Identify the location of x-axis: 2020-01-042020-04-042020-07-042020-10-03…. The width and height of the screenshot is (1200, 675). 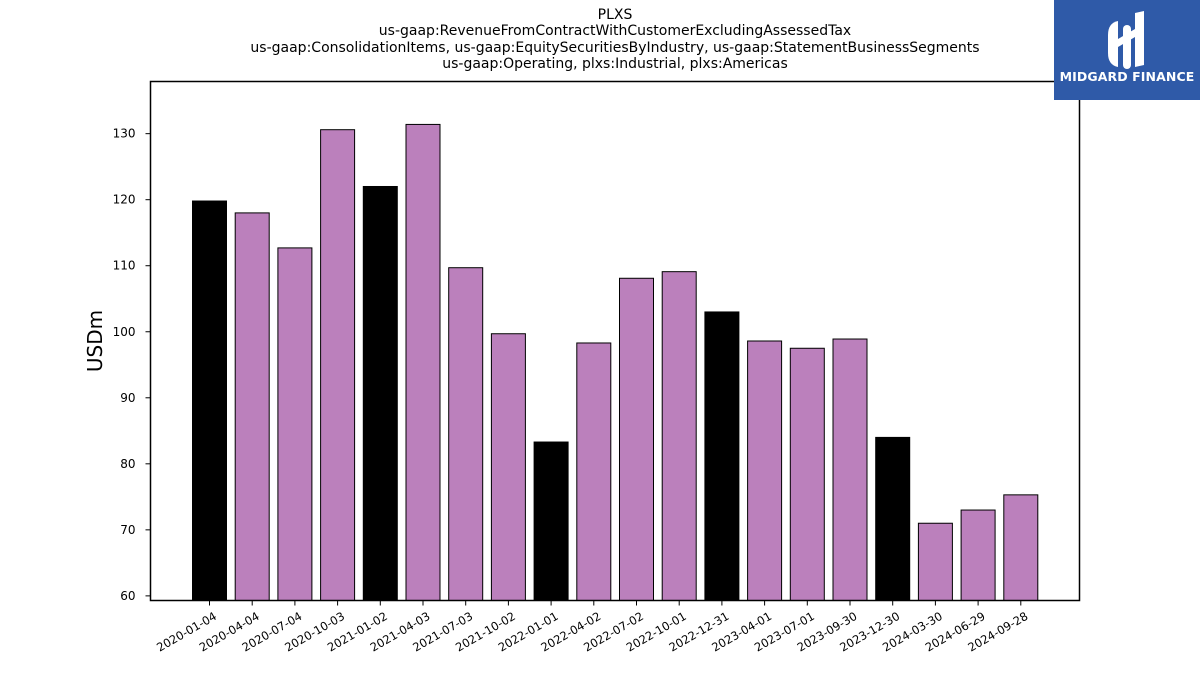
(592, 627).